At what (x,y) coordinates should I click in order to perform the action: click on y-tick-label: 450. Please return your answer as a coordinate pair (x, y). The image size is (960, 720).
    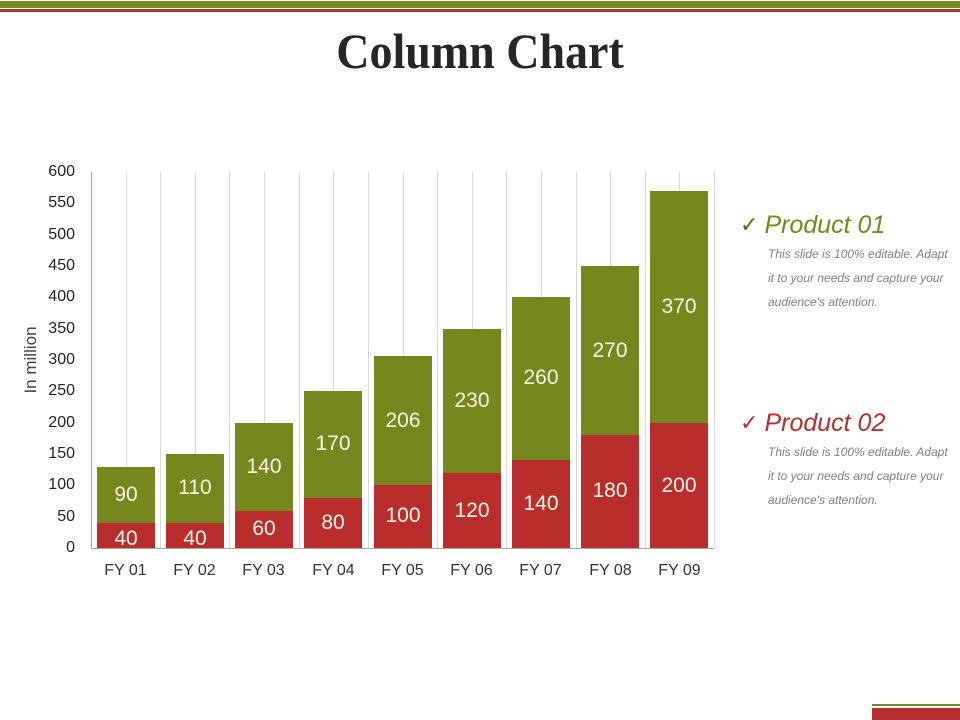
    Looking at the image, I should click on (61, 265).